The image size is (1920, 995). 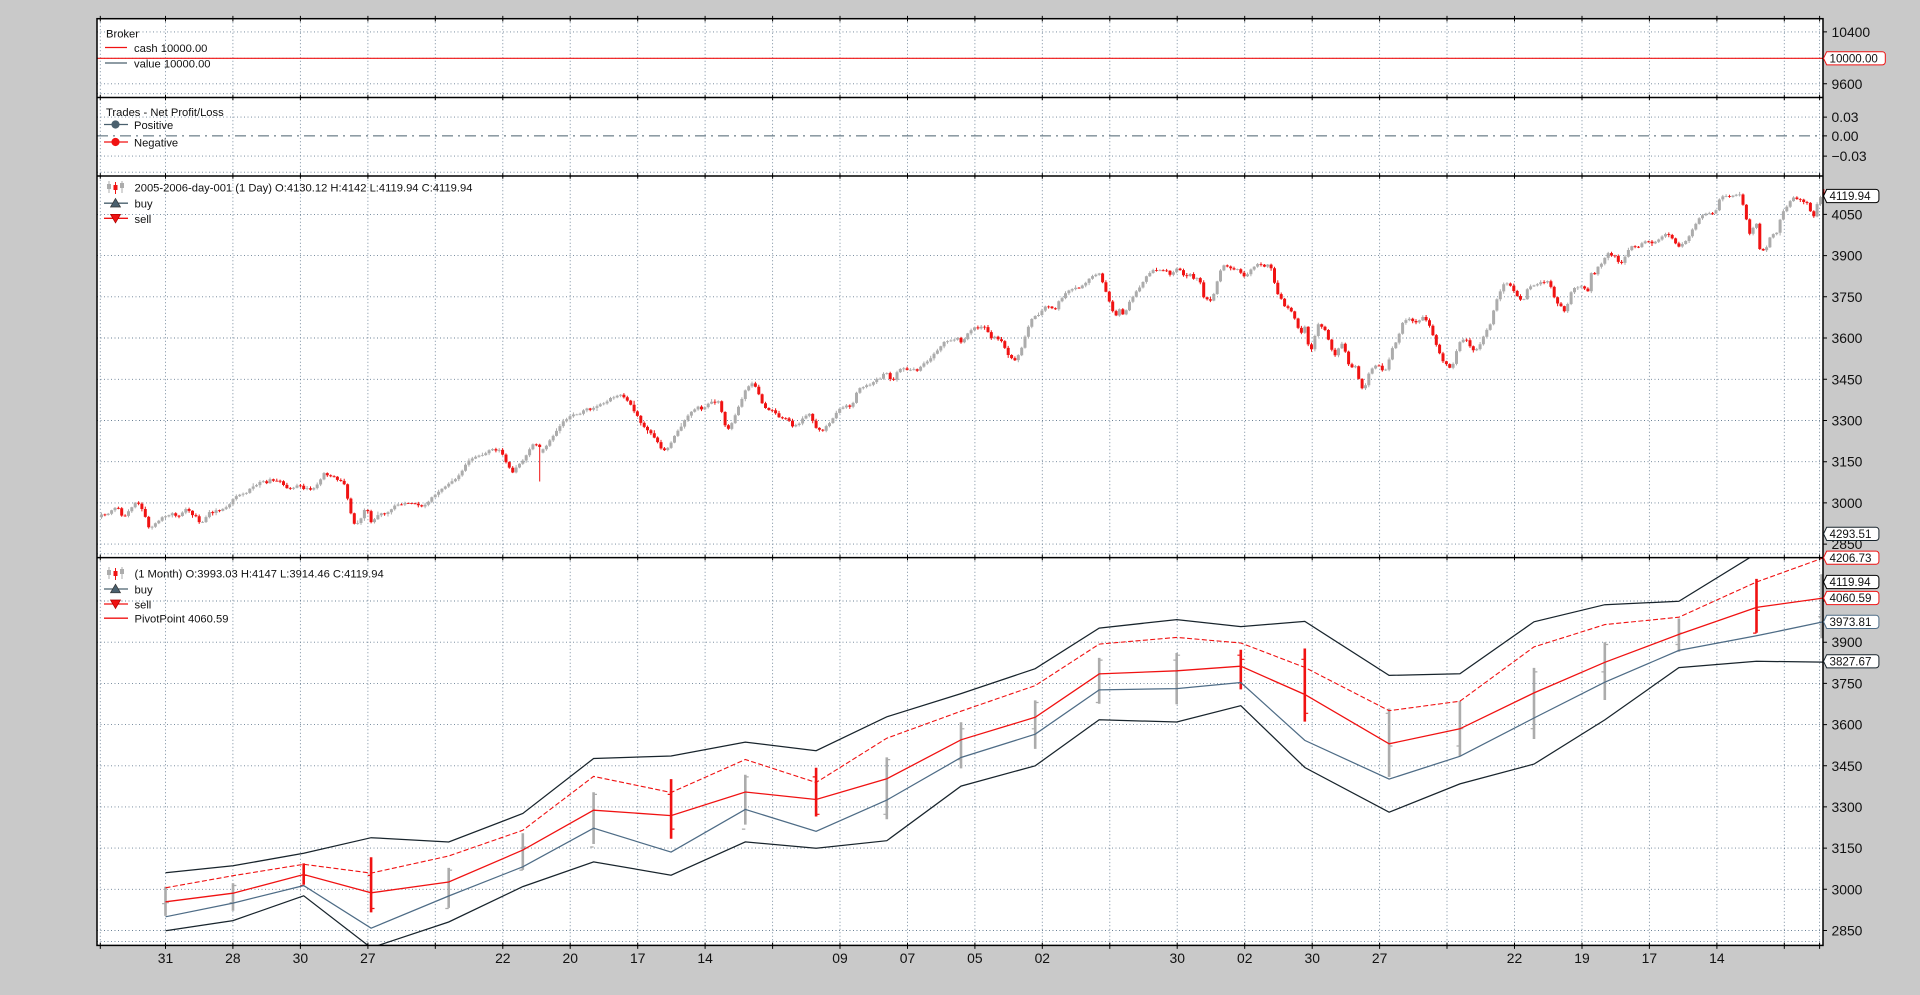 I want to click on svg-text: Trades - Net Profit/Loss, so click(x=165, y=113).